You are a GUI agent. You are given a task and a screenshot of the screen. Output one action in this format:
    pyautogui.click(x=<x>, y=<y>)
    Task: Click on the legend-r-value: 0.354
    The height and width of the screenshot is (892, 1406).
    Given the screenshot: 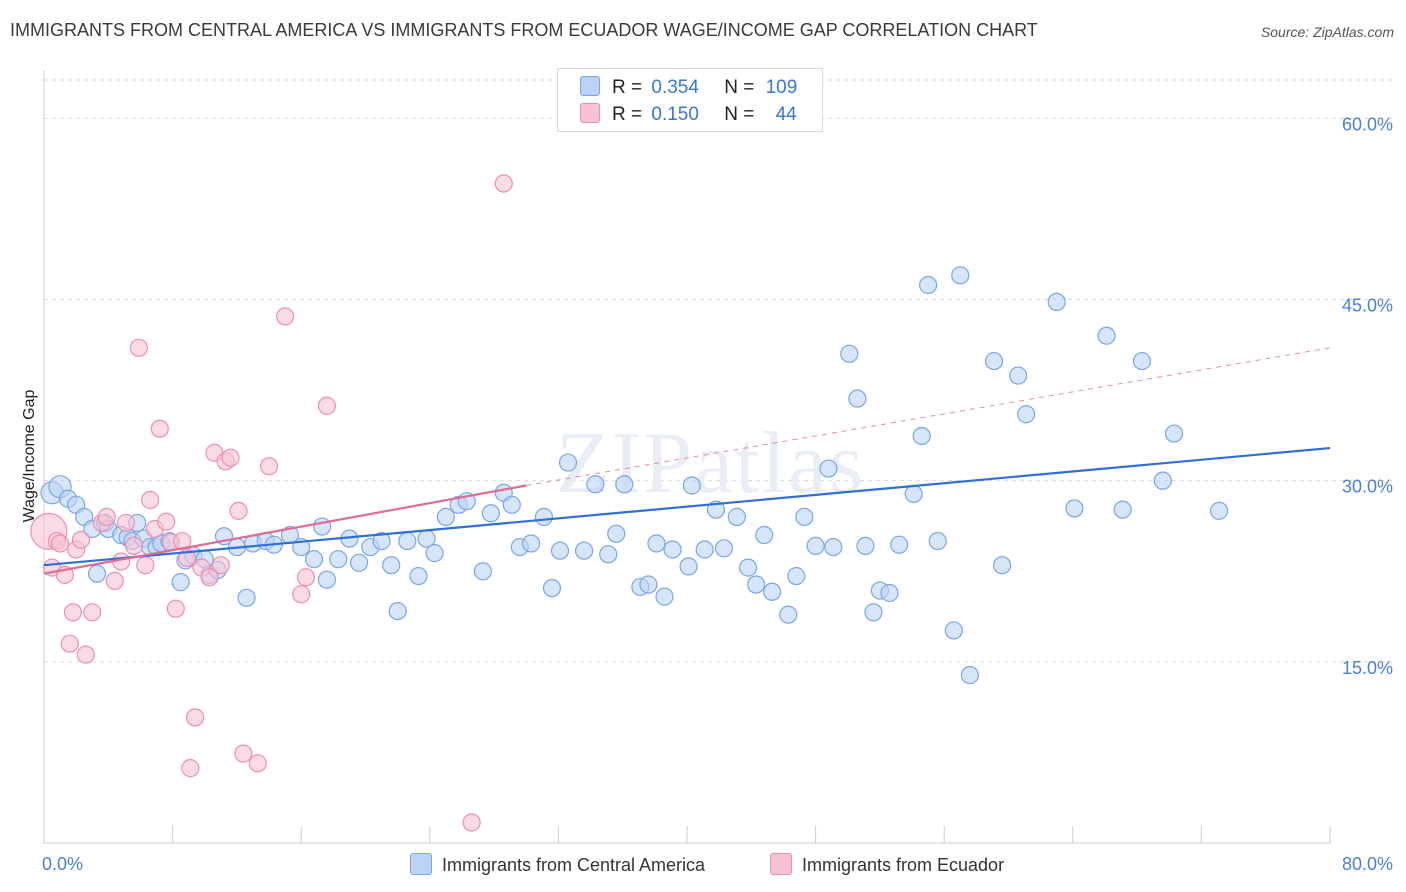 What is the action you would take?
    pyautogui.click(x=675, y=87)
    